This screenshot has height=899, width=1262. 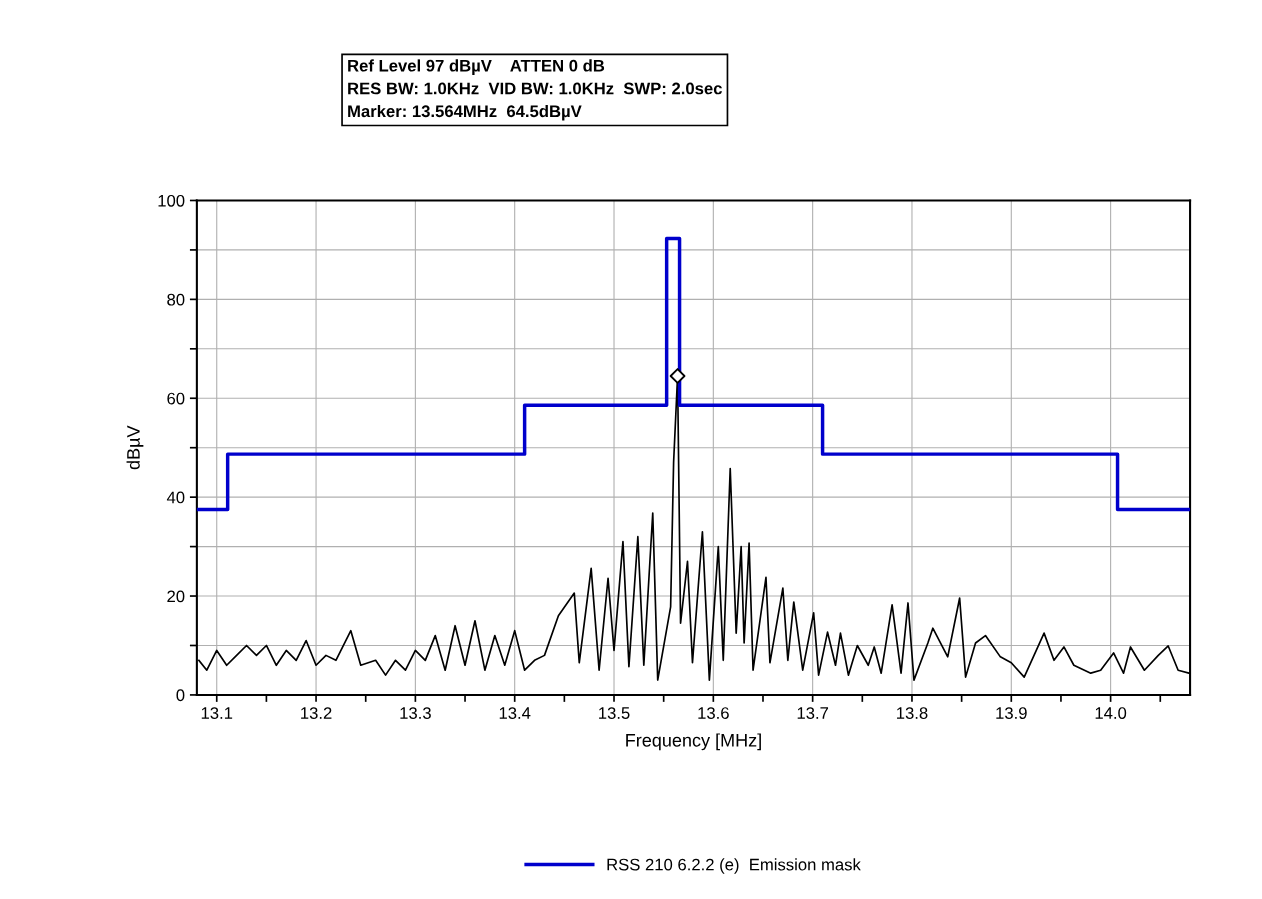 I want to click on x-tick-label: 13.3, so click(x=415, y=713).